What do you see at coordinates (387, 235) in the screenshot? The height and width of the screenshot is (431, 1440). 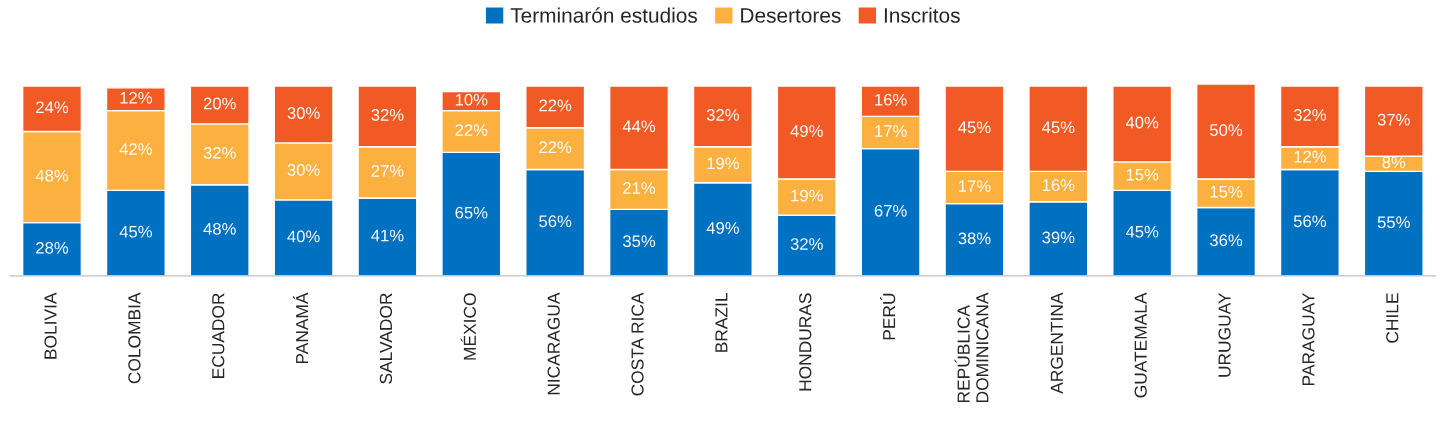 I see `data-label: 41%` at bounding box center [387, 235].